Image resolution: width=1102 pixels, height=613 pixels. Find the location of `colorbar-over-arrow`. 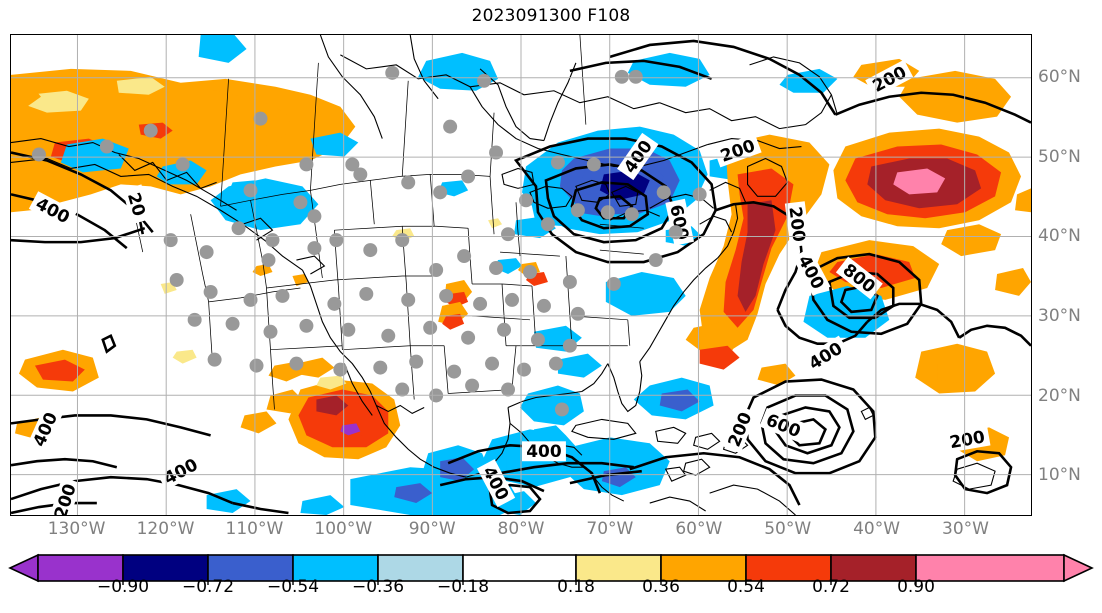

colorbar-over-arrow is located at coordinates (1078, 568).